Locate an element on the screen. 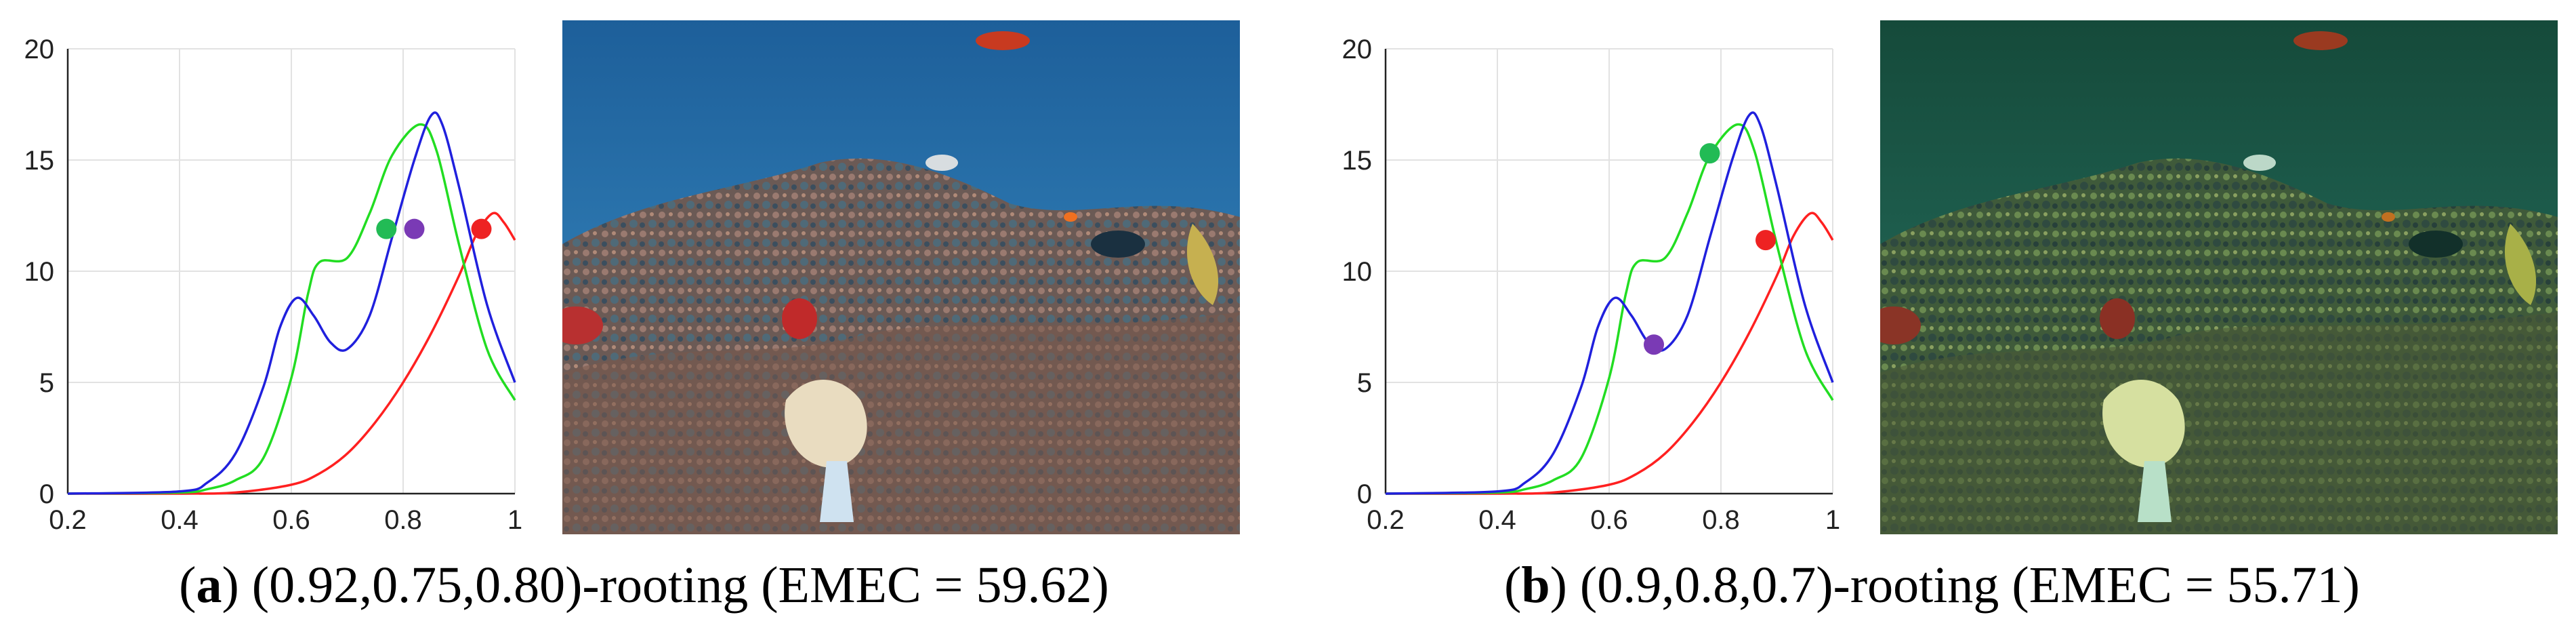  caption-b-label: b is located at coordinates (1535, 585).